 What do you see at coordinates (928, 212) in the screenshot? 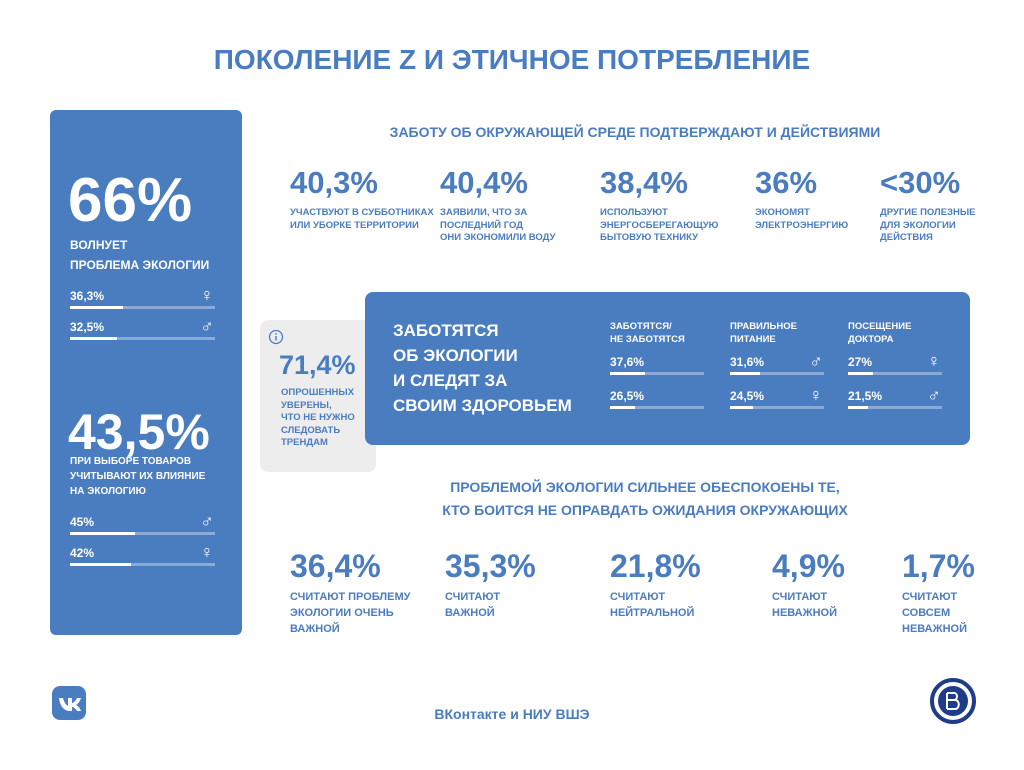
I see `stat-caption: ДРУГИЕ ПОЛЕЗНЫЕ` at bounding box center [928, 212].